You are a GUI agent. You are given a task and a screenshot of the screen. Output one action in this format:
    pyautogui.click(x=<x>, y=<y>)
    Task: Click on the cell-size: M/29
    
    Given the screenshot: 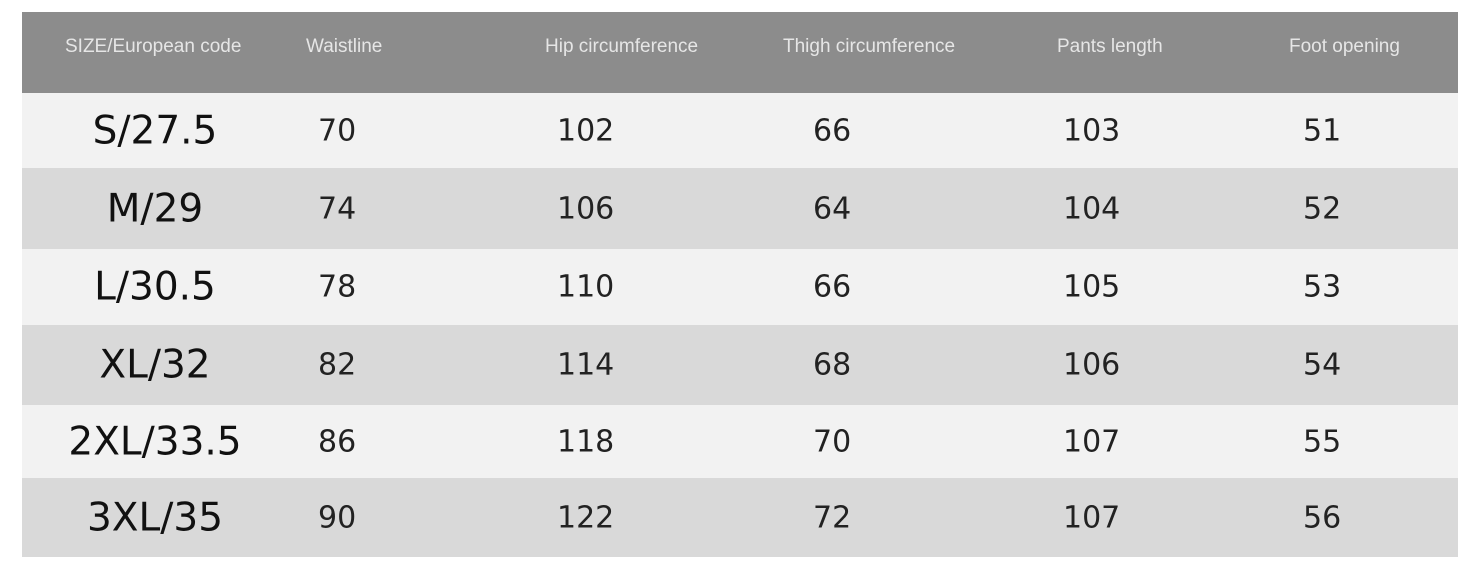 What is the action you would take?
    pyautogui.click(x=155, y=208)
    